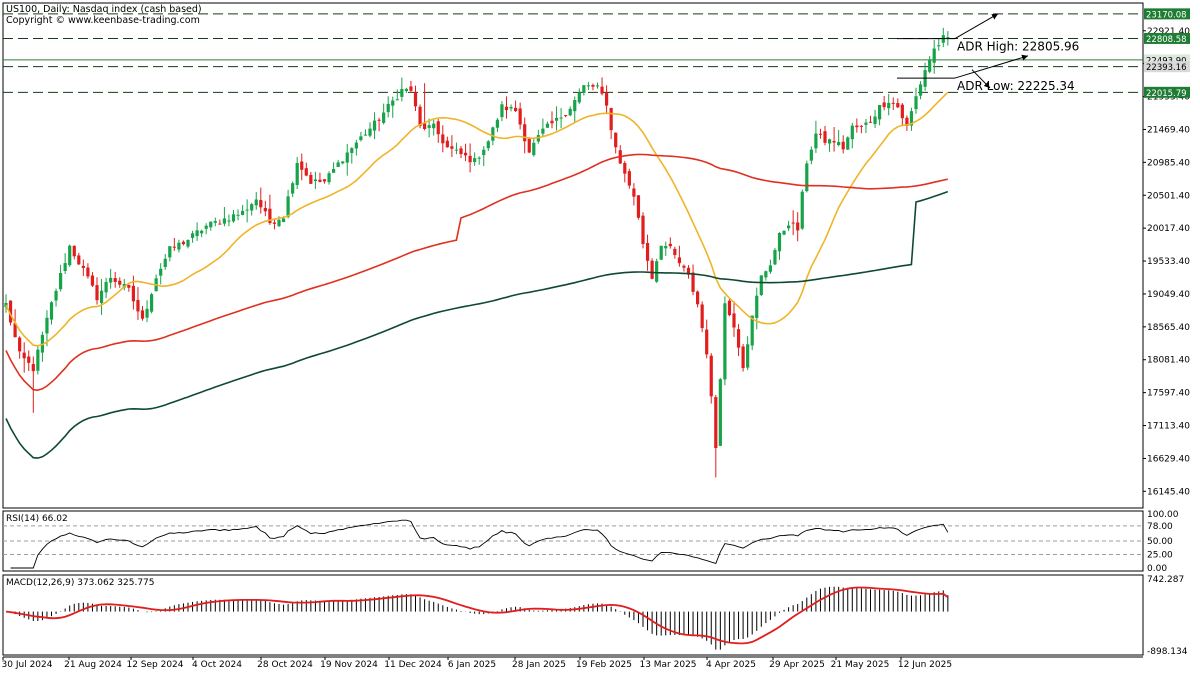  I want to click on y-tick-label: 18081.40, so click(1168, 361).